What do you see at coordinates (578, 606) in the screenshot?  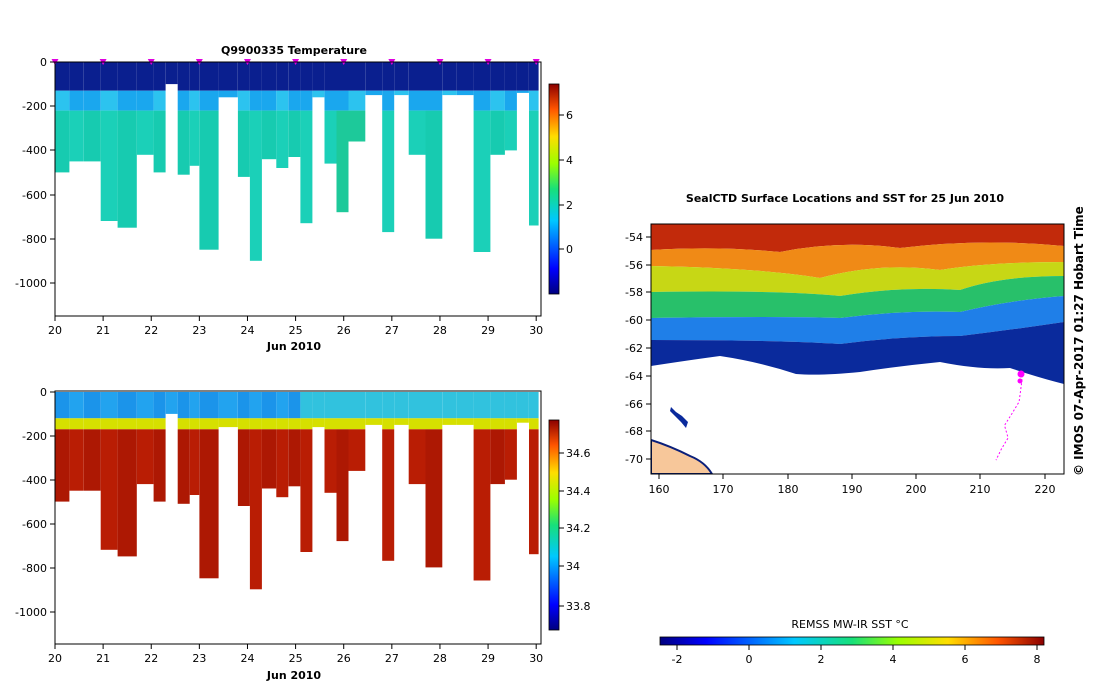 I see `colorbar-tick-label: 33.8` at bounding box center [578, 606].